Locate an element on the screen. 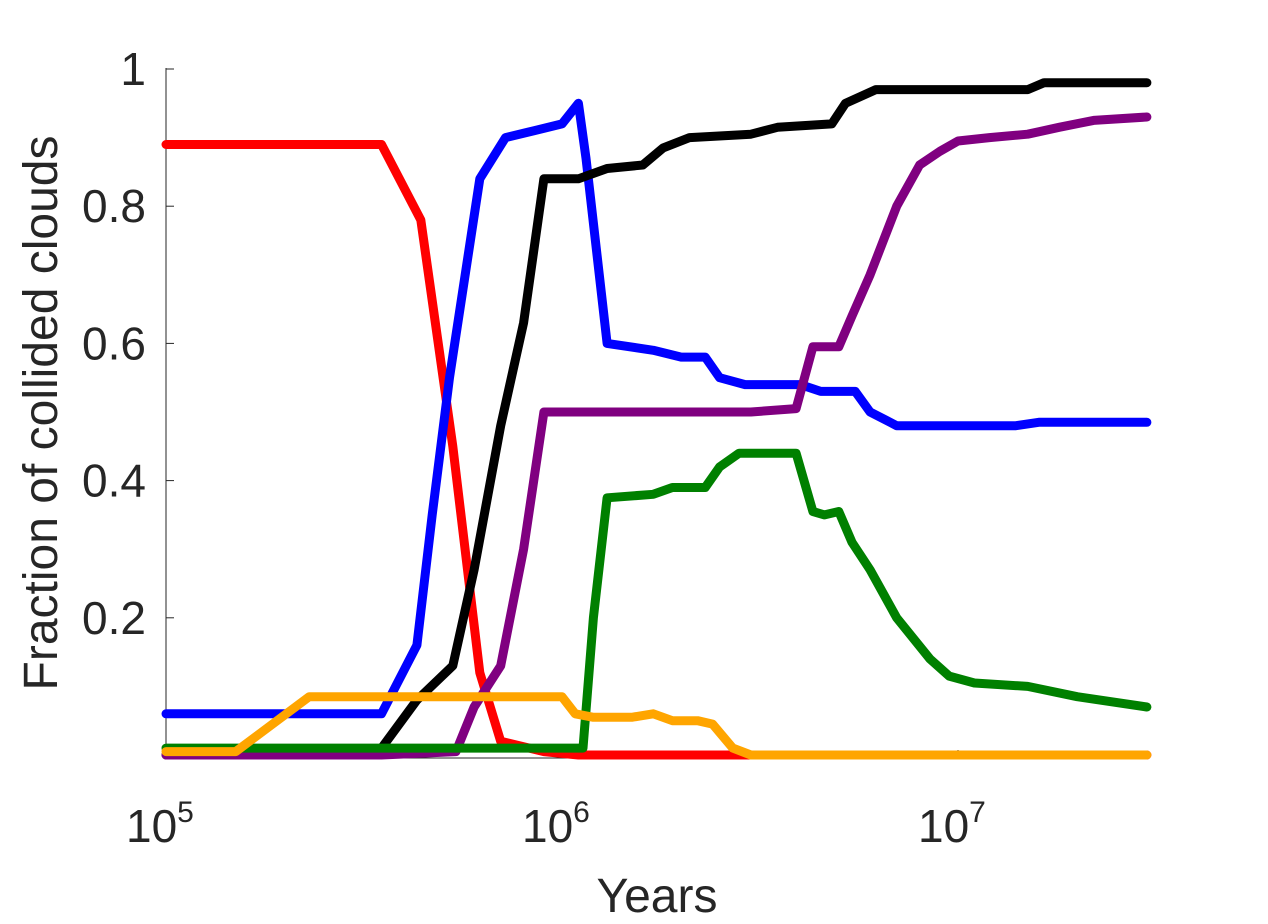 The image size is (1268, 924). y-tick-label: 0.4 is located at coordinates (114, 481).